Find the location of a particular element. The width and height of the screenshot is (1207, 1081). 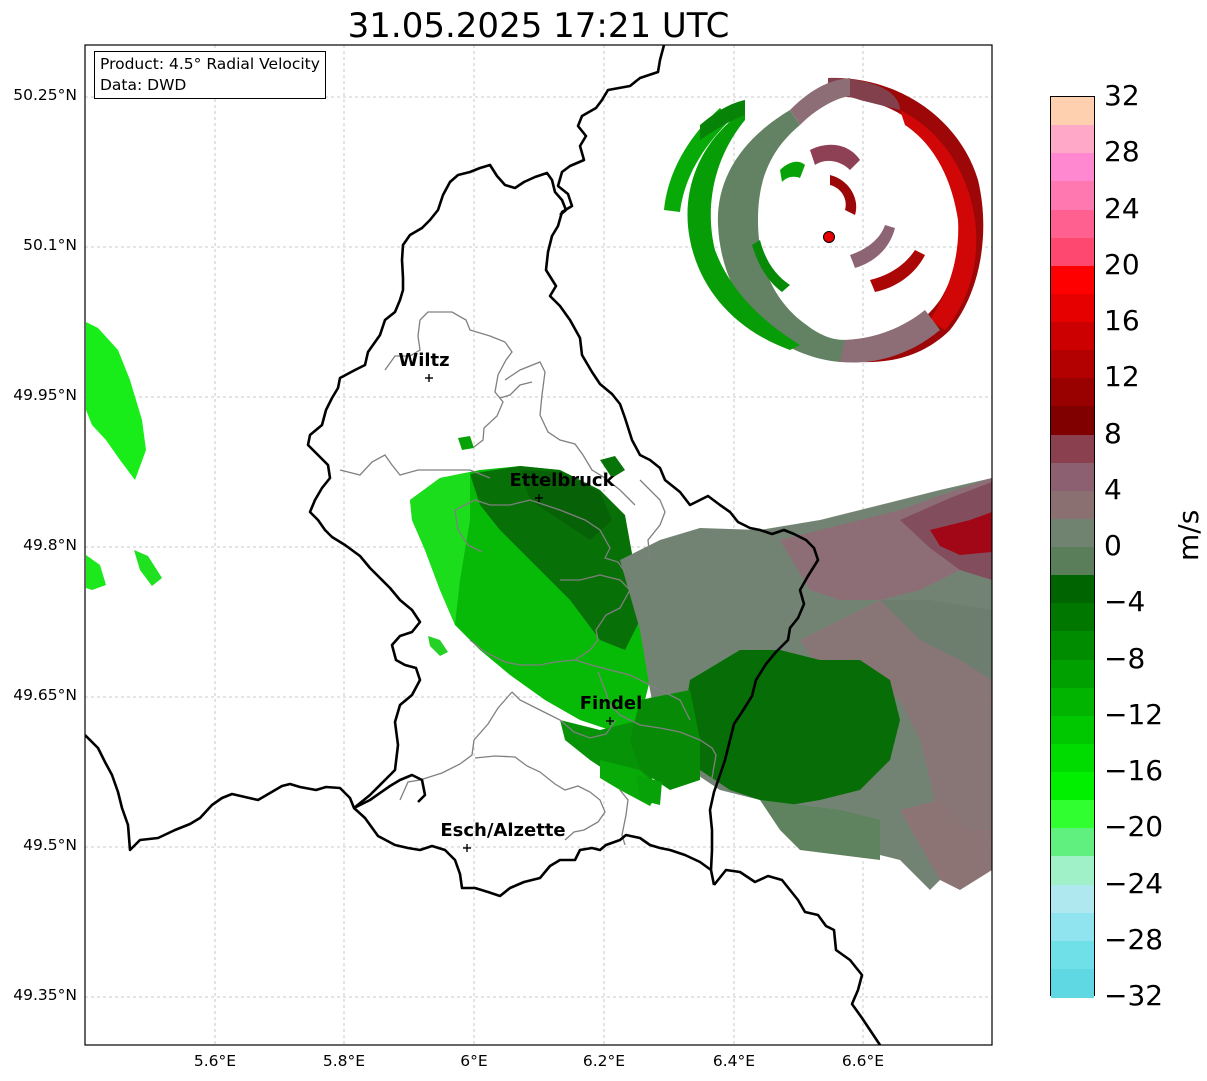

colorbar-tick-label: 16 is located at coordinates (1122, 320).